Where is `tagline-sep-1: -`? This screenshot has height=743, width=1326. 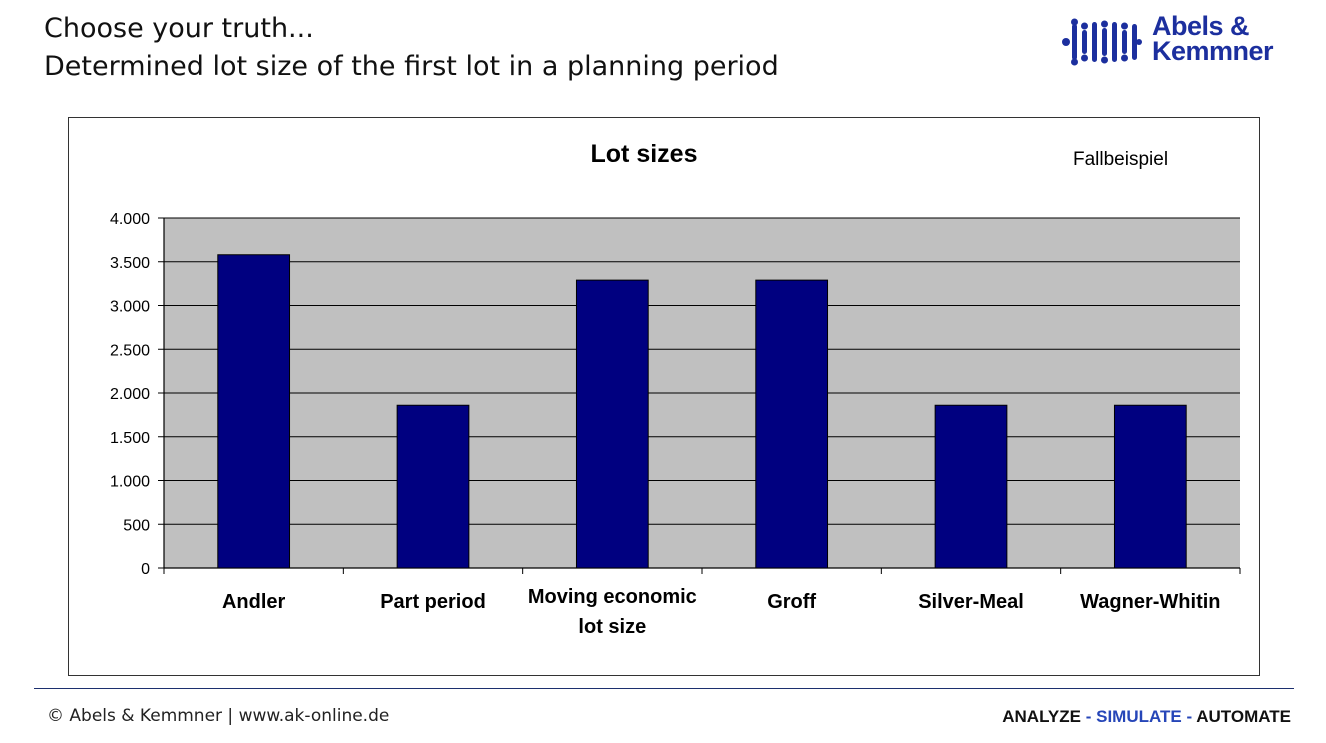
tagline-sep-1: - is located at coordinates (1088, 716).